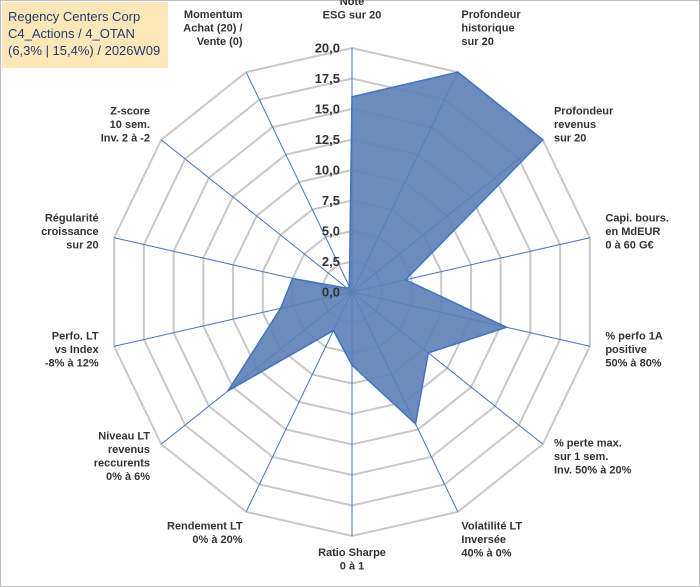 This screenshot has width=700, height=587. Describe the element at coordinates (570, 139) in the screenshot. I see `axis-label-2-line-2: sur 20` at that location.